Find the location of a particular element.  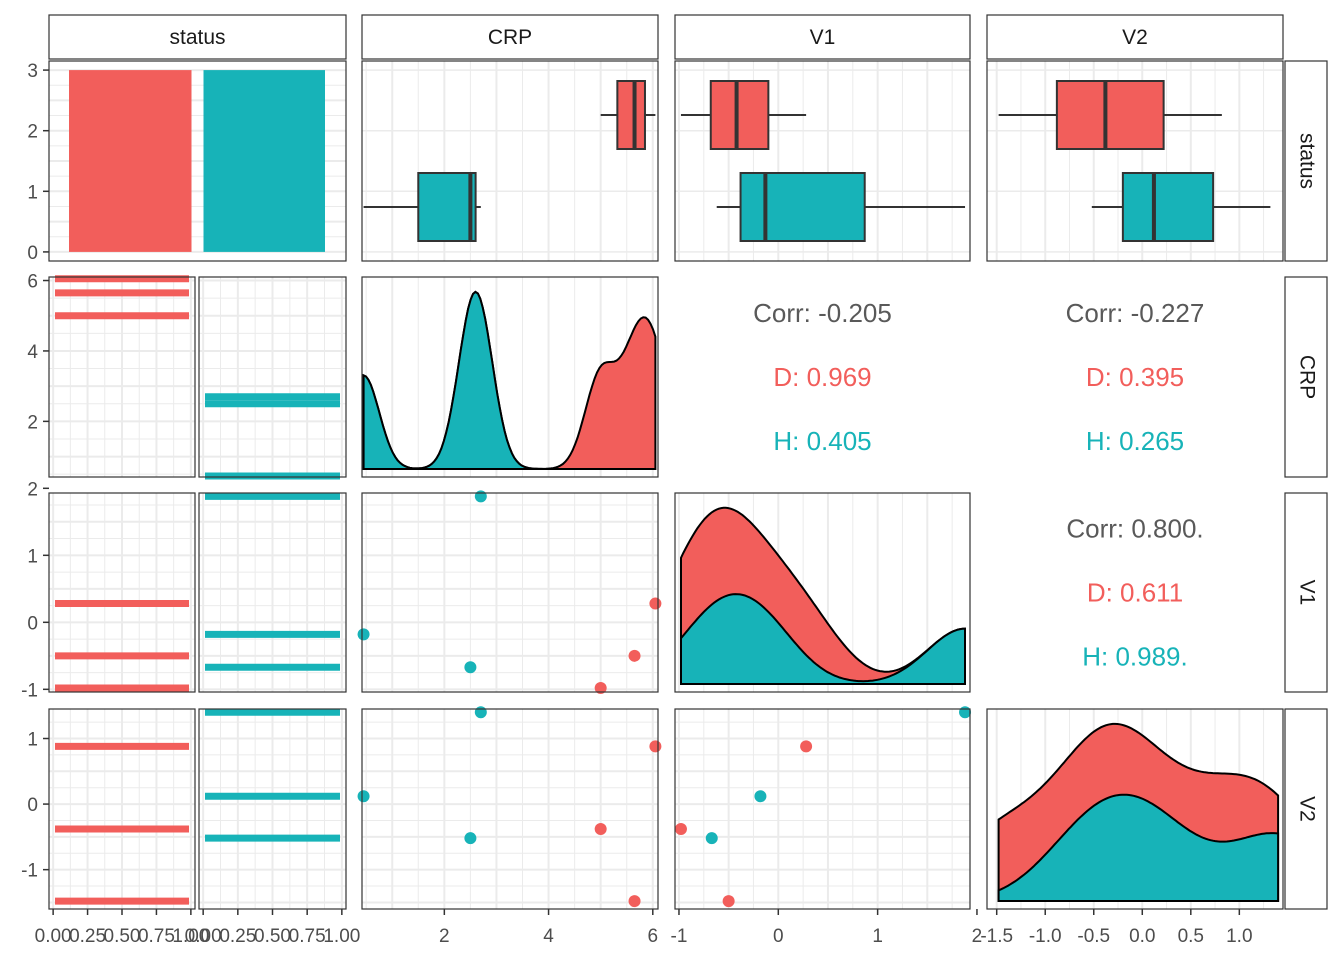

row-strip-V2: V2 is located at coordinates (1306, 809).